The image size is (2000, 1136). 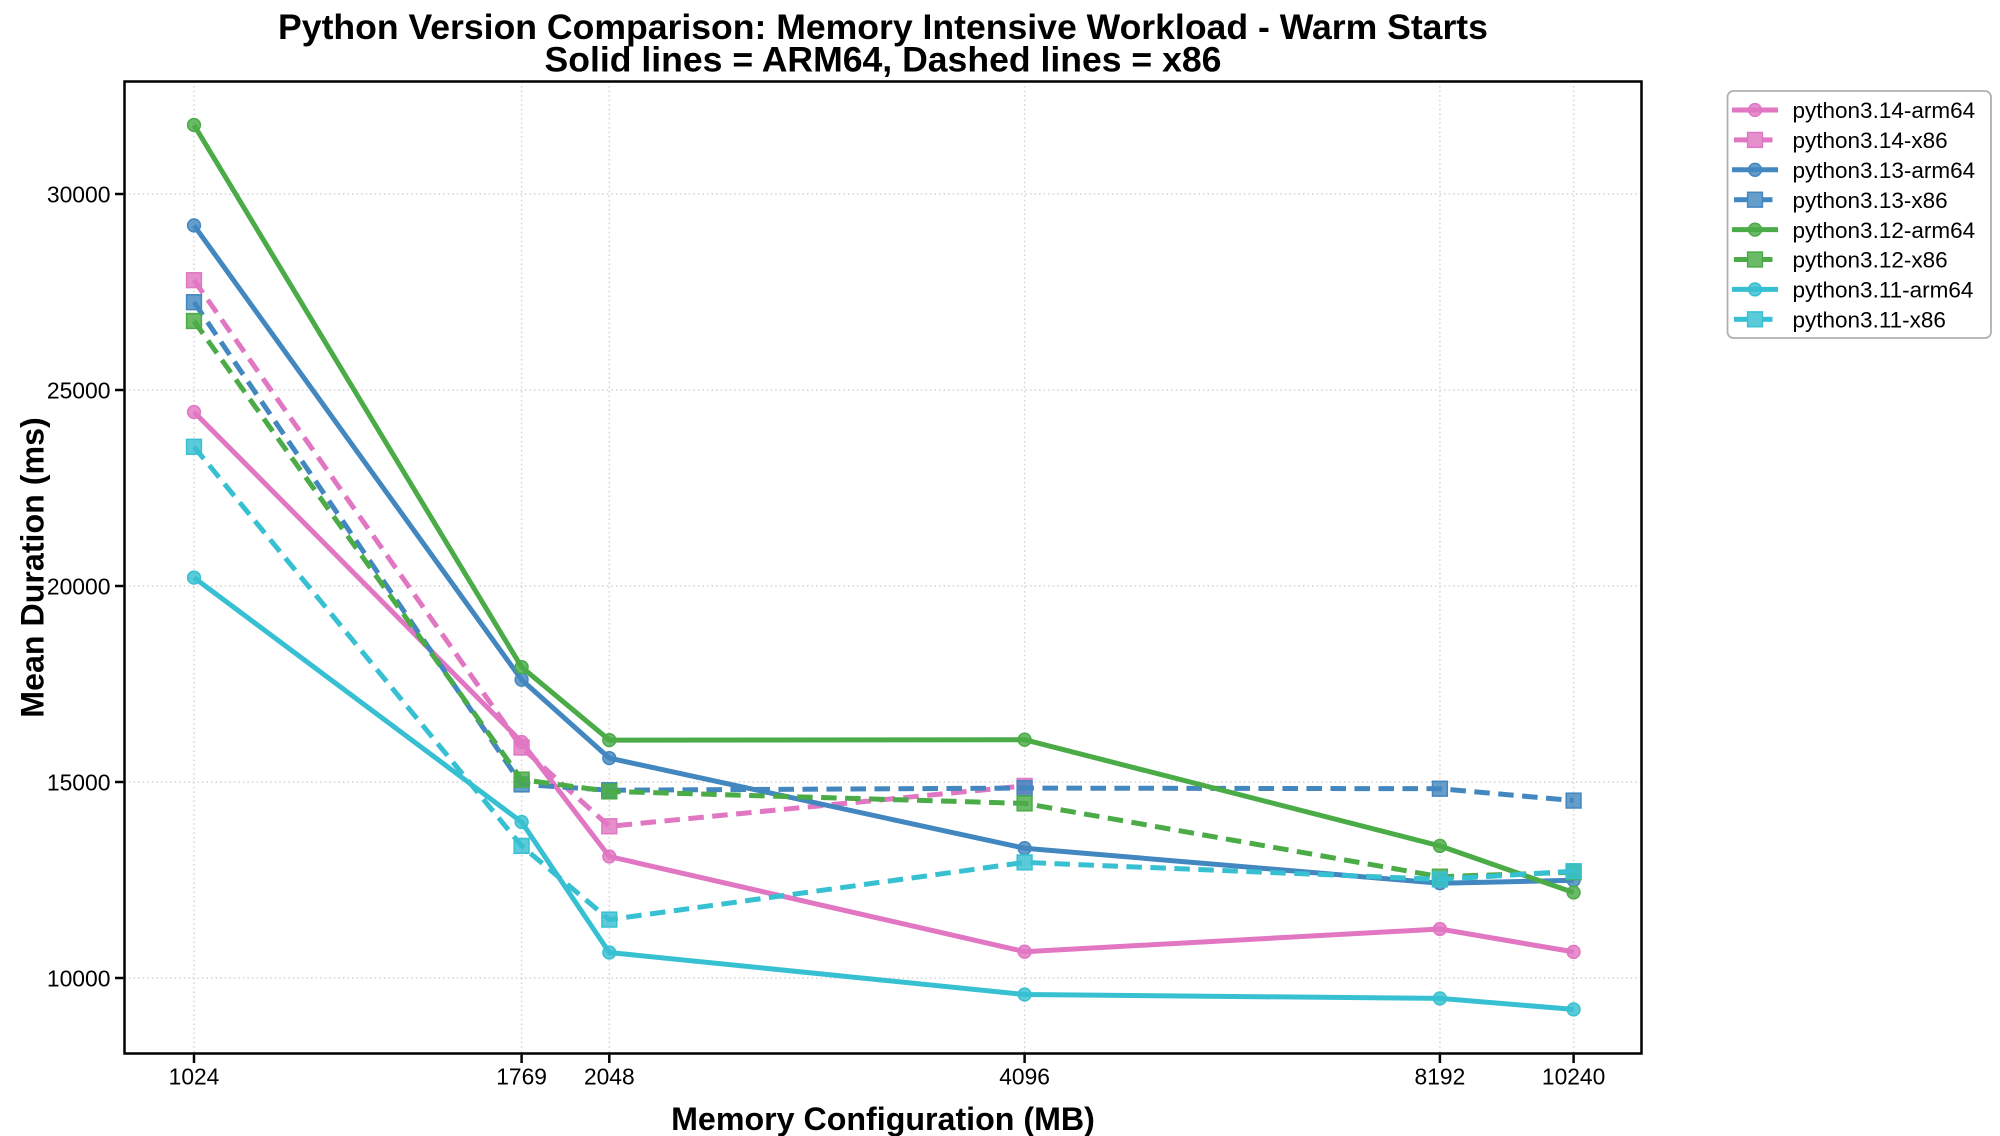 I want to click on svg-text: 15000, so click(x=79, y=782).